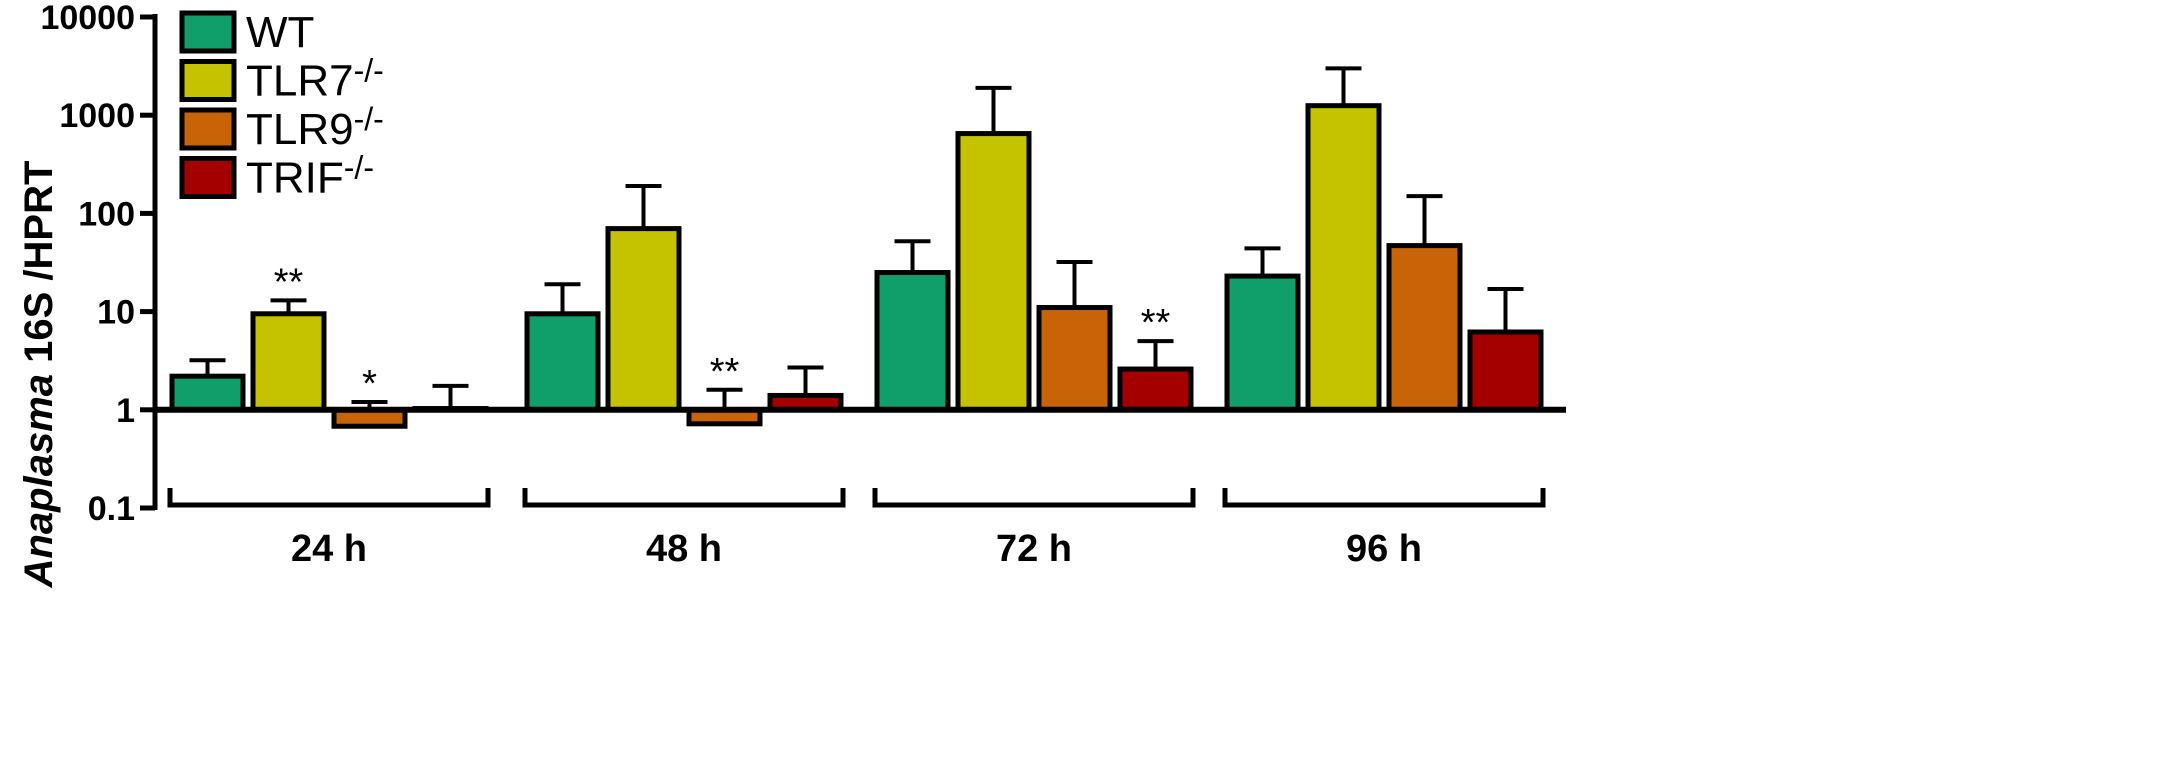  Describe the element at coordinates (329, 549) in the screenshot. I see `x-tick-label: 24 h` at that location.